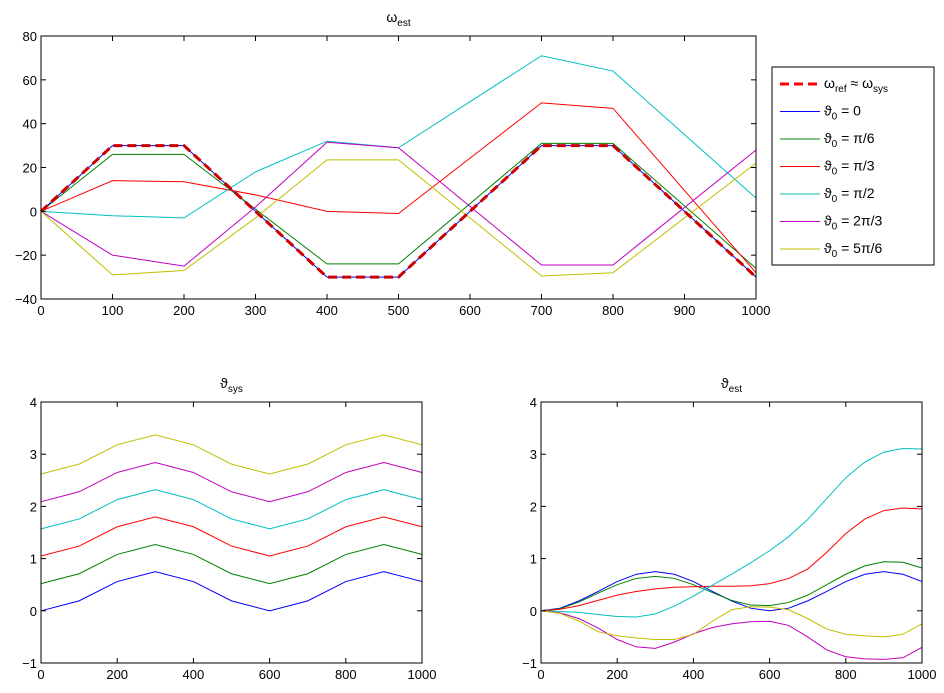  What do you see at coordinates (849, 111) in the screenshot?
I see `label-text: = 0` at bounding box center [849, 111].